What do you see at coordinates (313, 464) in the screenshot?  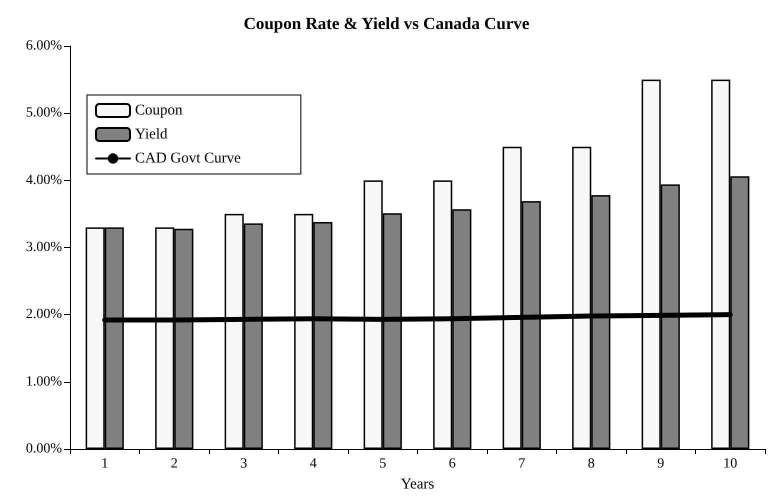 I see `x-tick-label: 4` at bounding box center [313, 464].